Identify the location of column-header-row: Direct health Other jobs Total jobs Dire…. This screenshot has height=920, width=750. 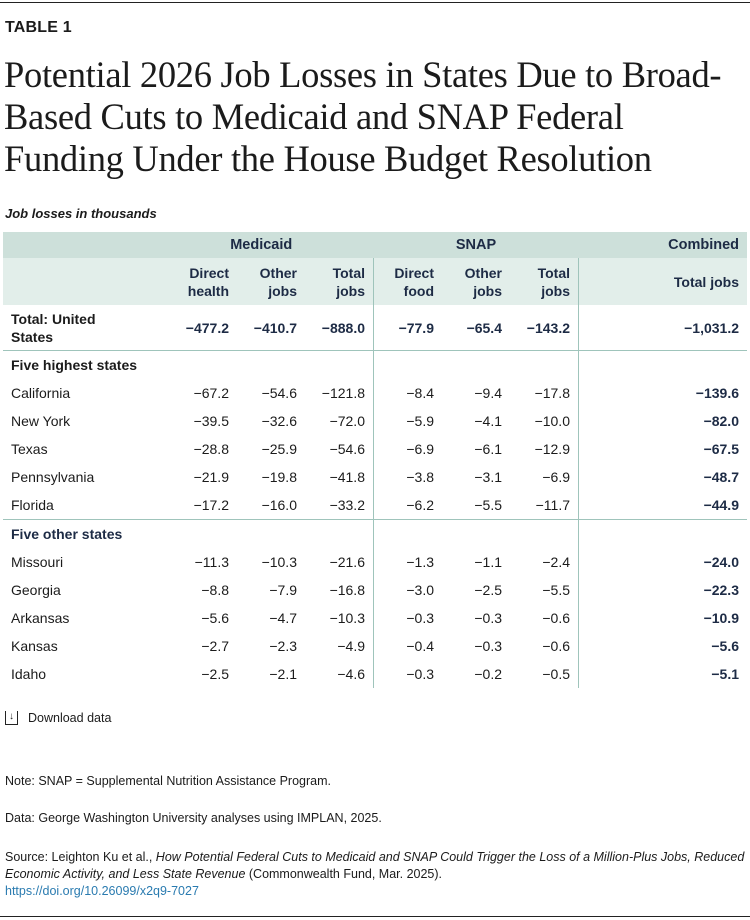
(375, 281).